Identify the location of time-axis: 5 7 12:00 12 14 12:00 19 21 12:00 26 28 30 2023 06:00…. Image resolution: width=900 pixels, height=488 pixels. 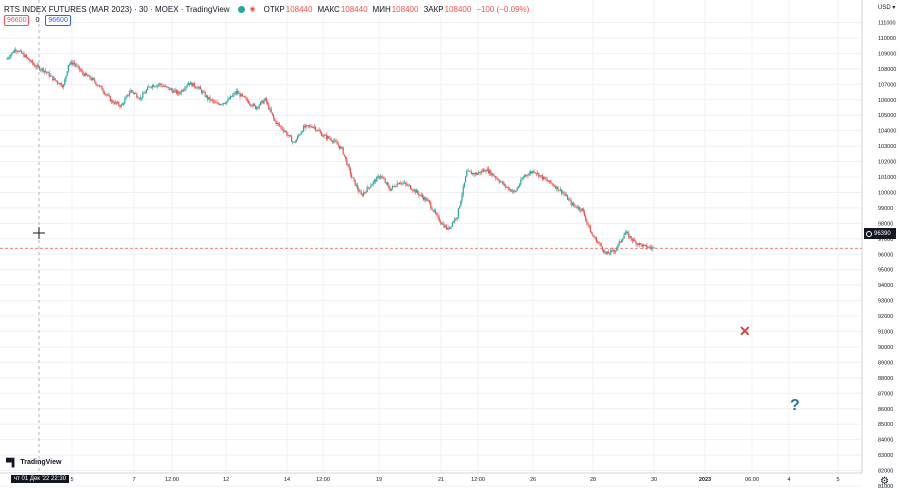
(431, 477).